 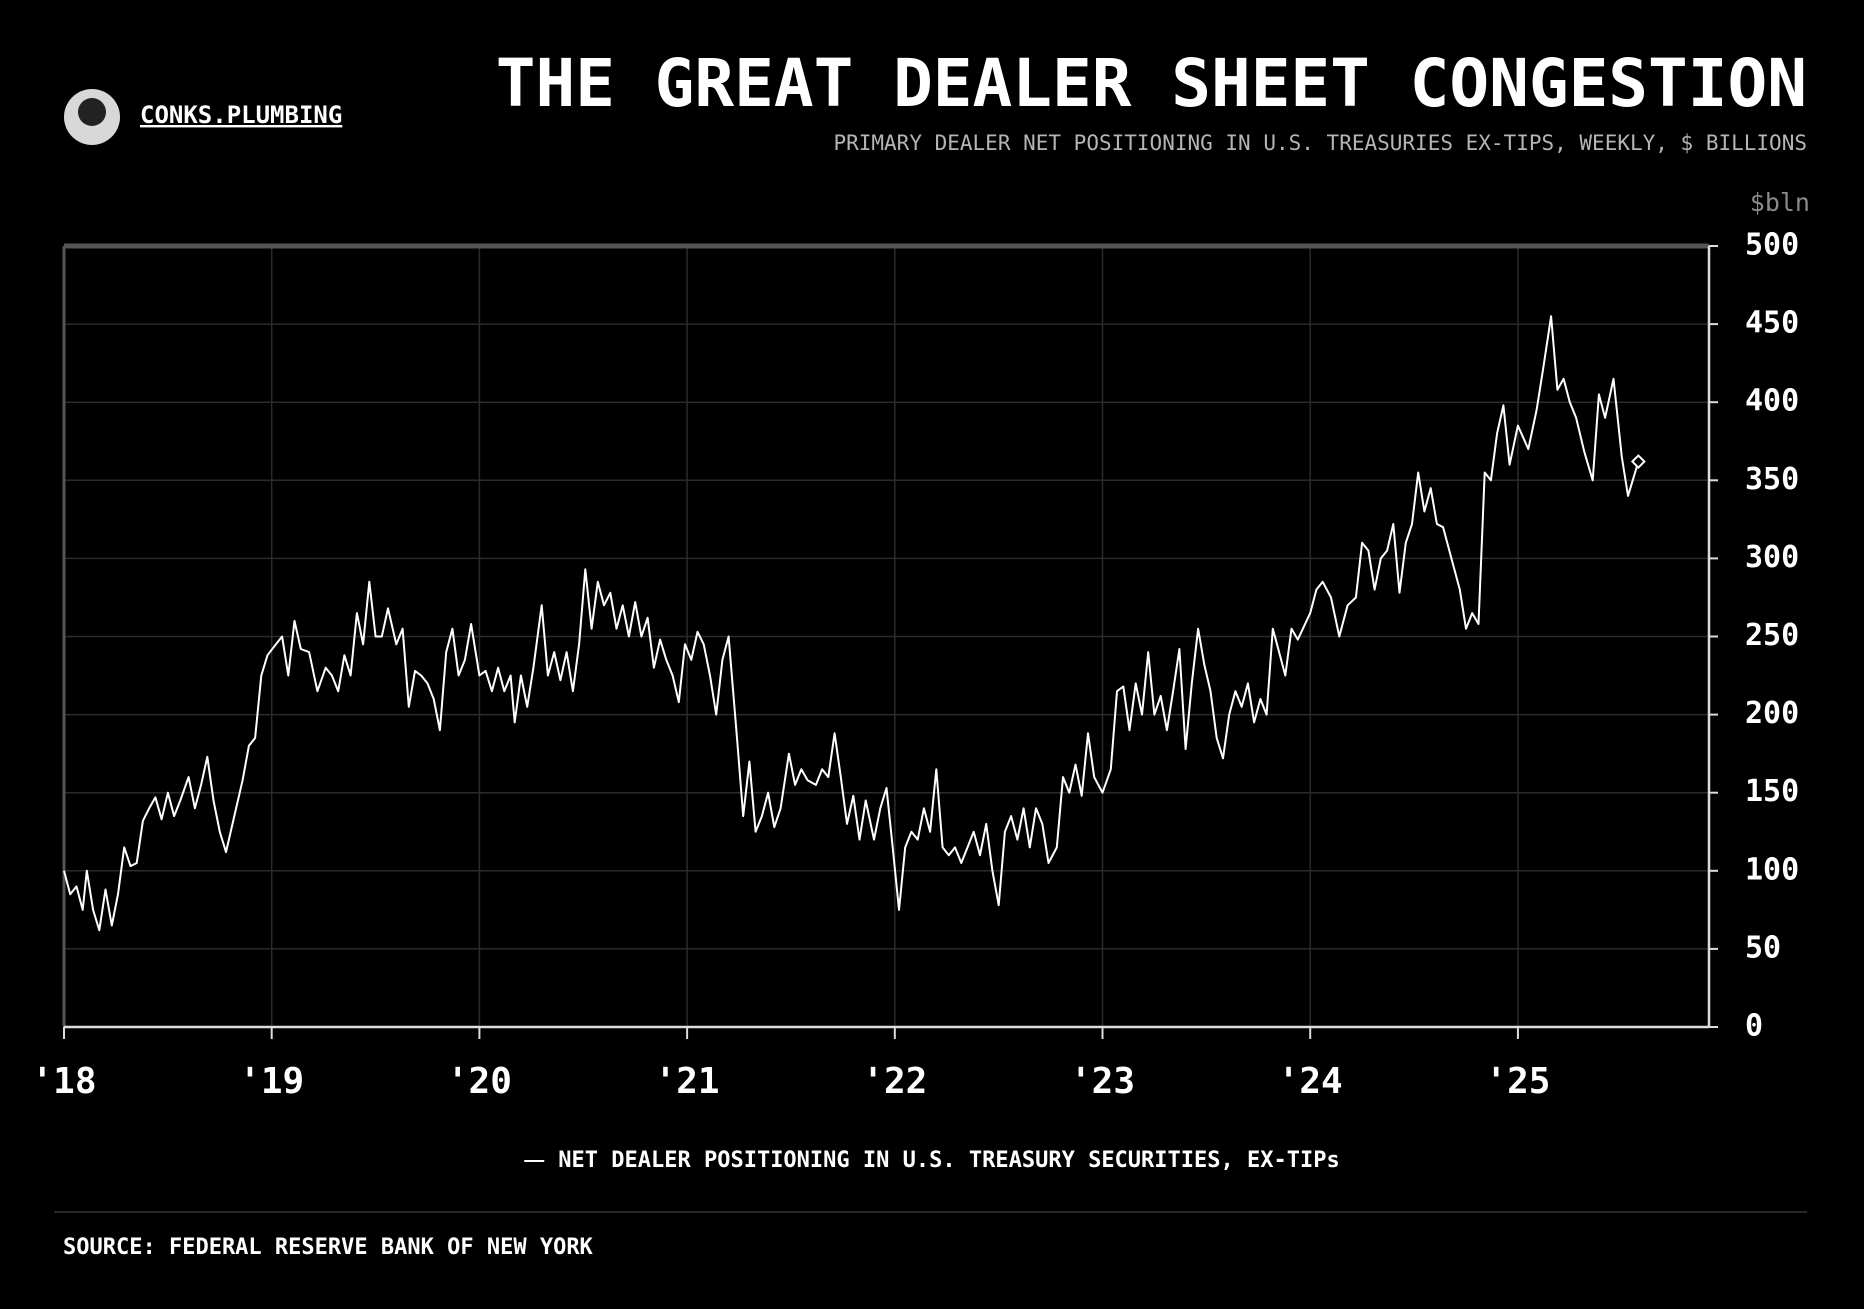 What do you see at coordinates (1772, 557) in the screenshot?
I see `y-tick-label: 300` at bounding box center [1772, 557].